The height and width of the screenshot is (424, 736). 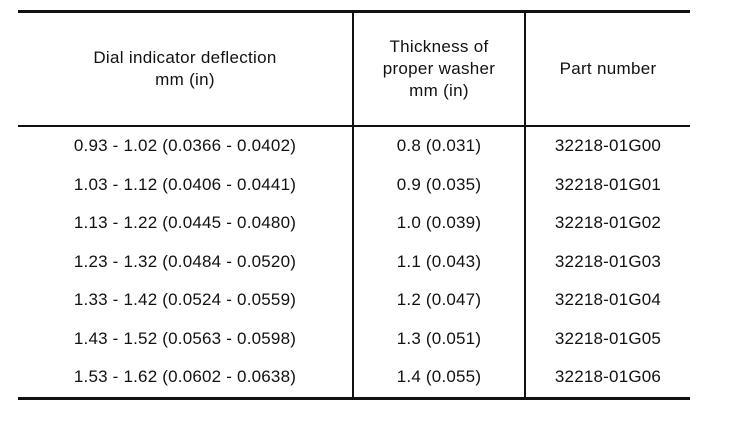 I want to click on header-part-number: Part number, so click(x=608, y=69).